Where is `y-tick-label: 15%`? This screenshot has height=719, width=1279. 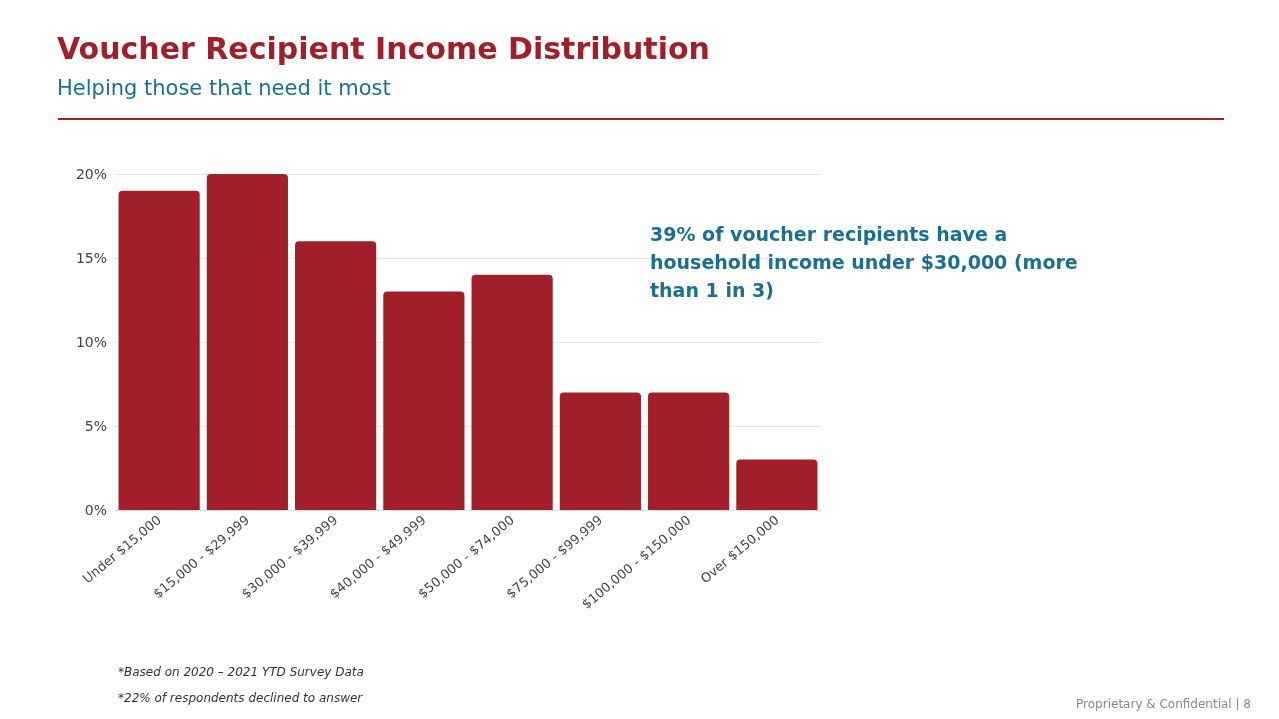 y-tick-label: 15% is located at coordinates (91, 258).